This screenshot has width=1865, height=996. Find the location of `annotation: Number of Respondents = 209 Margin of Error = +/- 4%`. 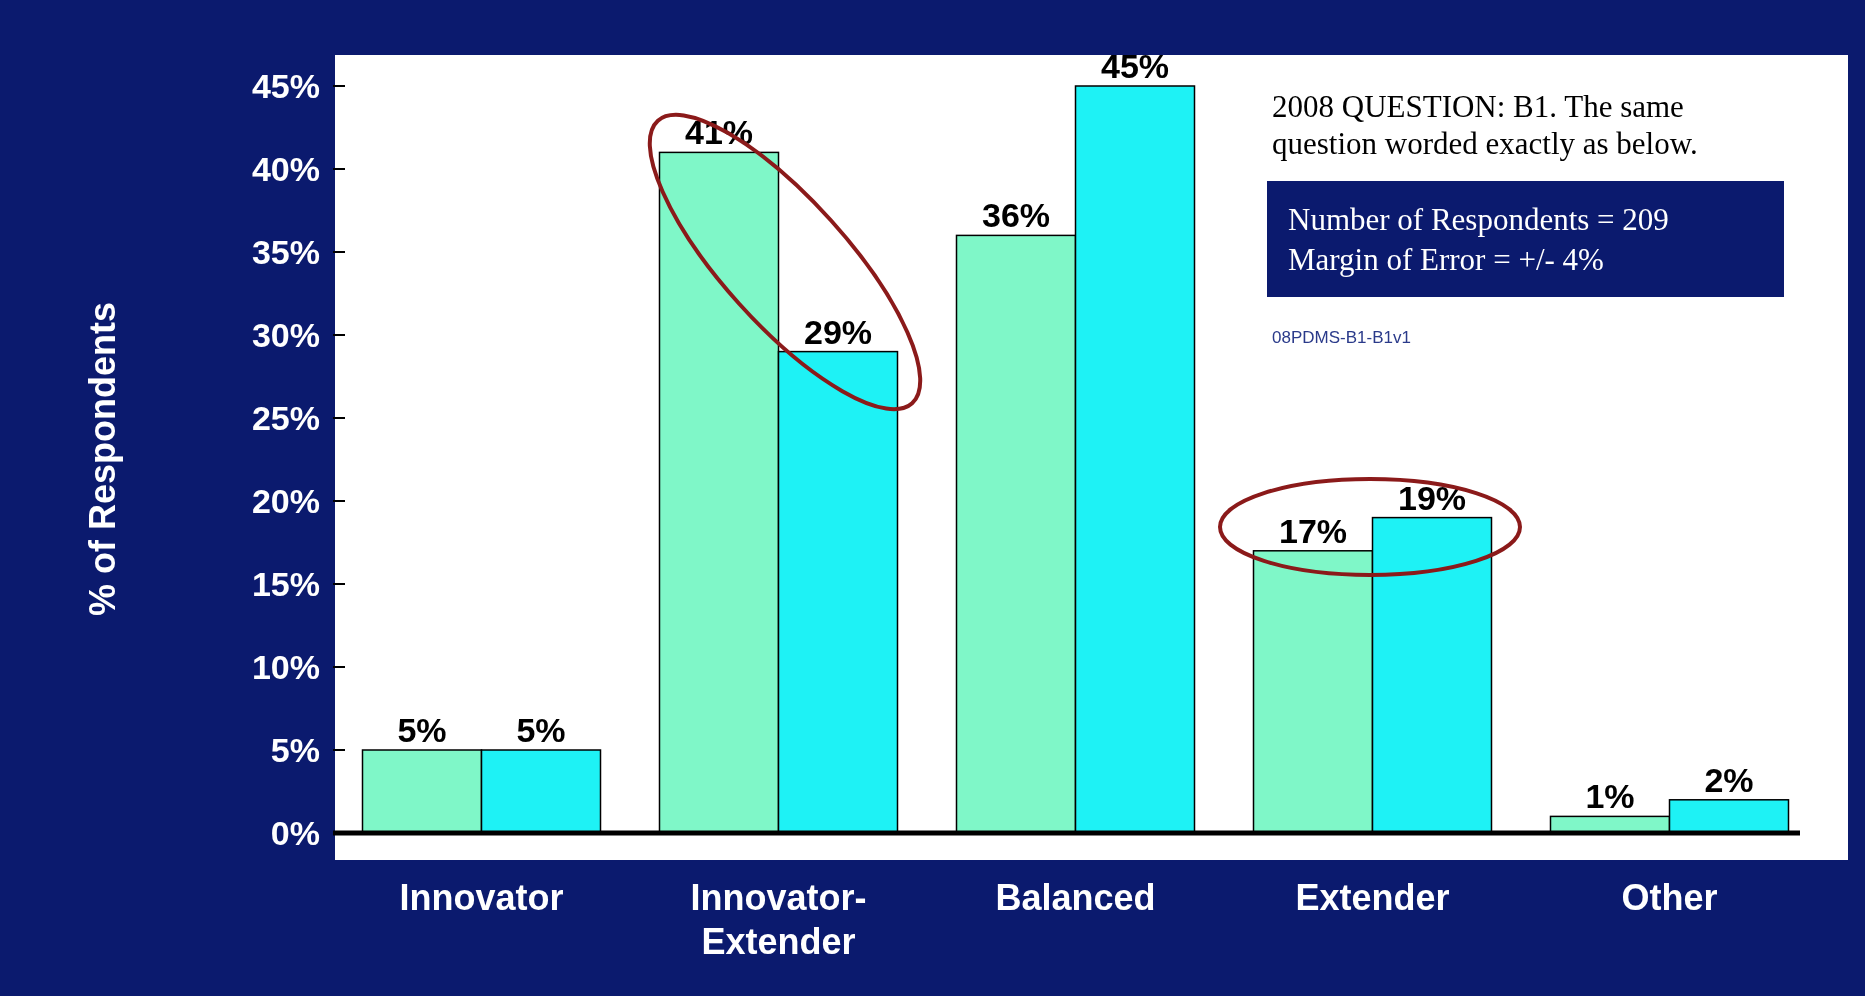

annotation: Number of Respondents = 209 Margin of Error = +/- 4% is located at coordinates (1478, 239).